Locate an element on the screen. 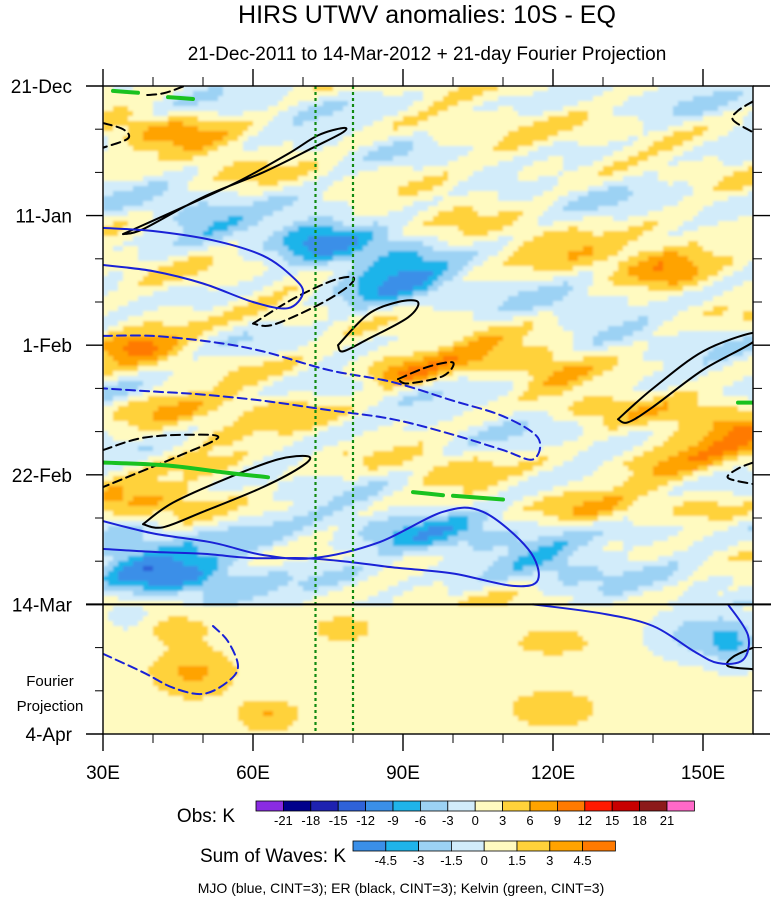 The height and width of the screenshot is (900, 771). obs-colorbar-label: Obs: K is located at coordinates (206, 816).